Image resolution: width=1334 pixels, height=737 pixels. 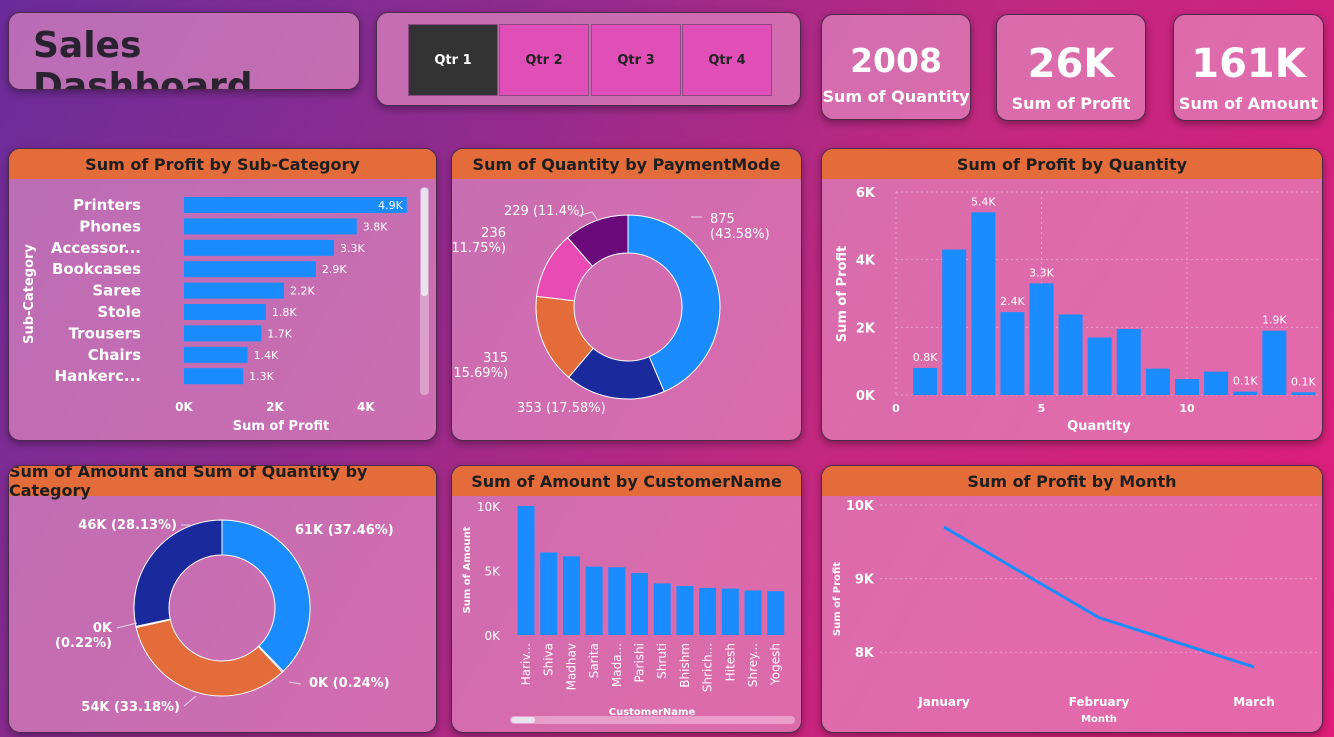 I want to click on kpi-quantity-card: 2008 Sum of Quantity, so click(x=896, y=67).